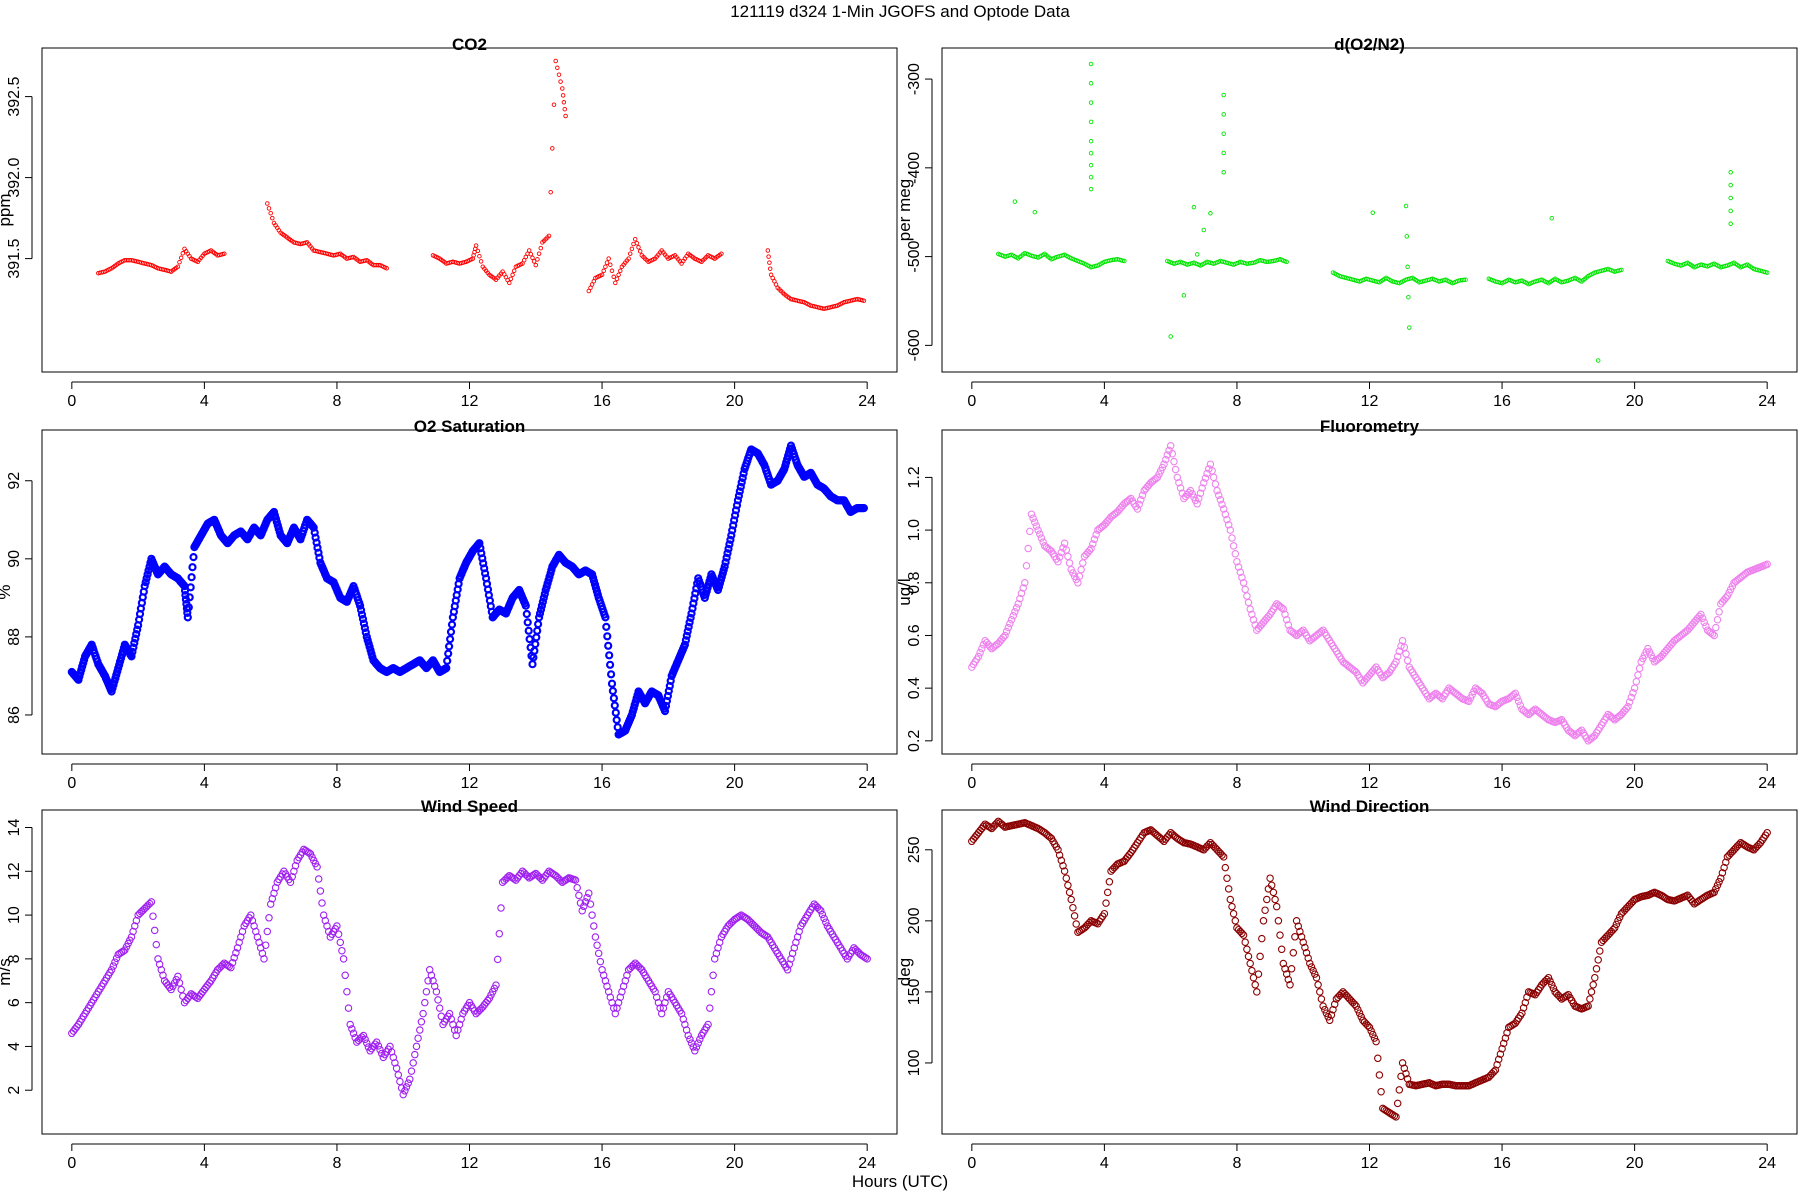  What do you see at coordinates (914, 477) in the screenshot?
I see `y-tick-label: 1.2` at bounding box center [914, 477].